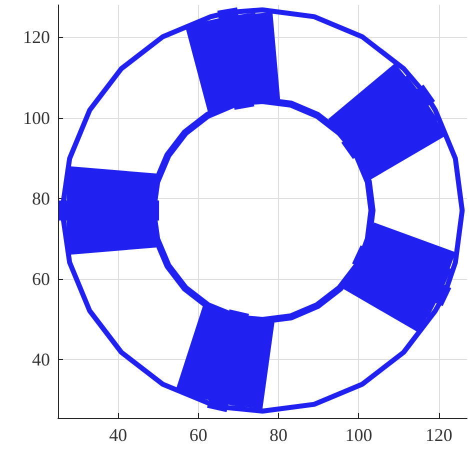  I want to click on x-tick-label: 100, so click(358, 435).